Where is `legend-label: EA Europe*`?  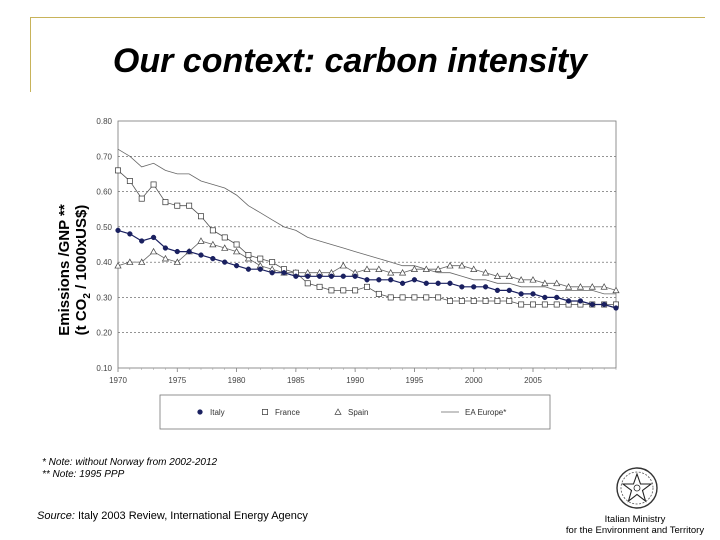
legend-label: EA Europe* is located at coordinates (485, 412).